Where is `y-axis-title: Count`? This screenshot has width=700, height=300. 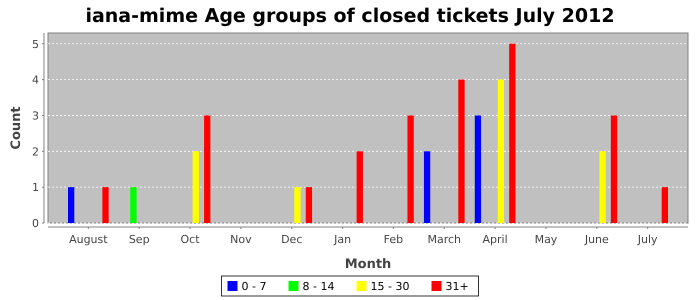
y-axis-title: Count is located at coordinates (16, 128).